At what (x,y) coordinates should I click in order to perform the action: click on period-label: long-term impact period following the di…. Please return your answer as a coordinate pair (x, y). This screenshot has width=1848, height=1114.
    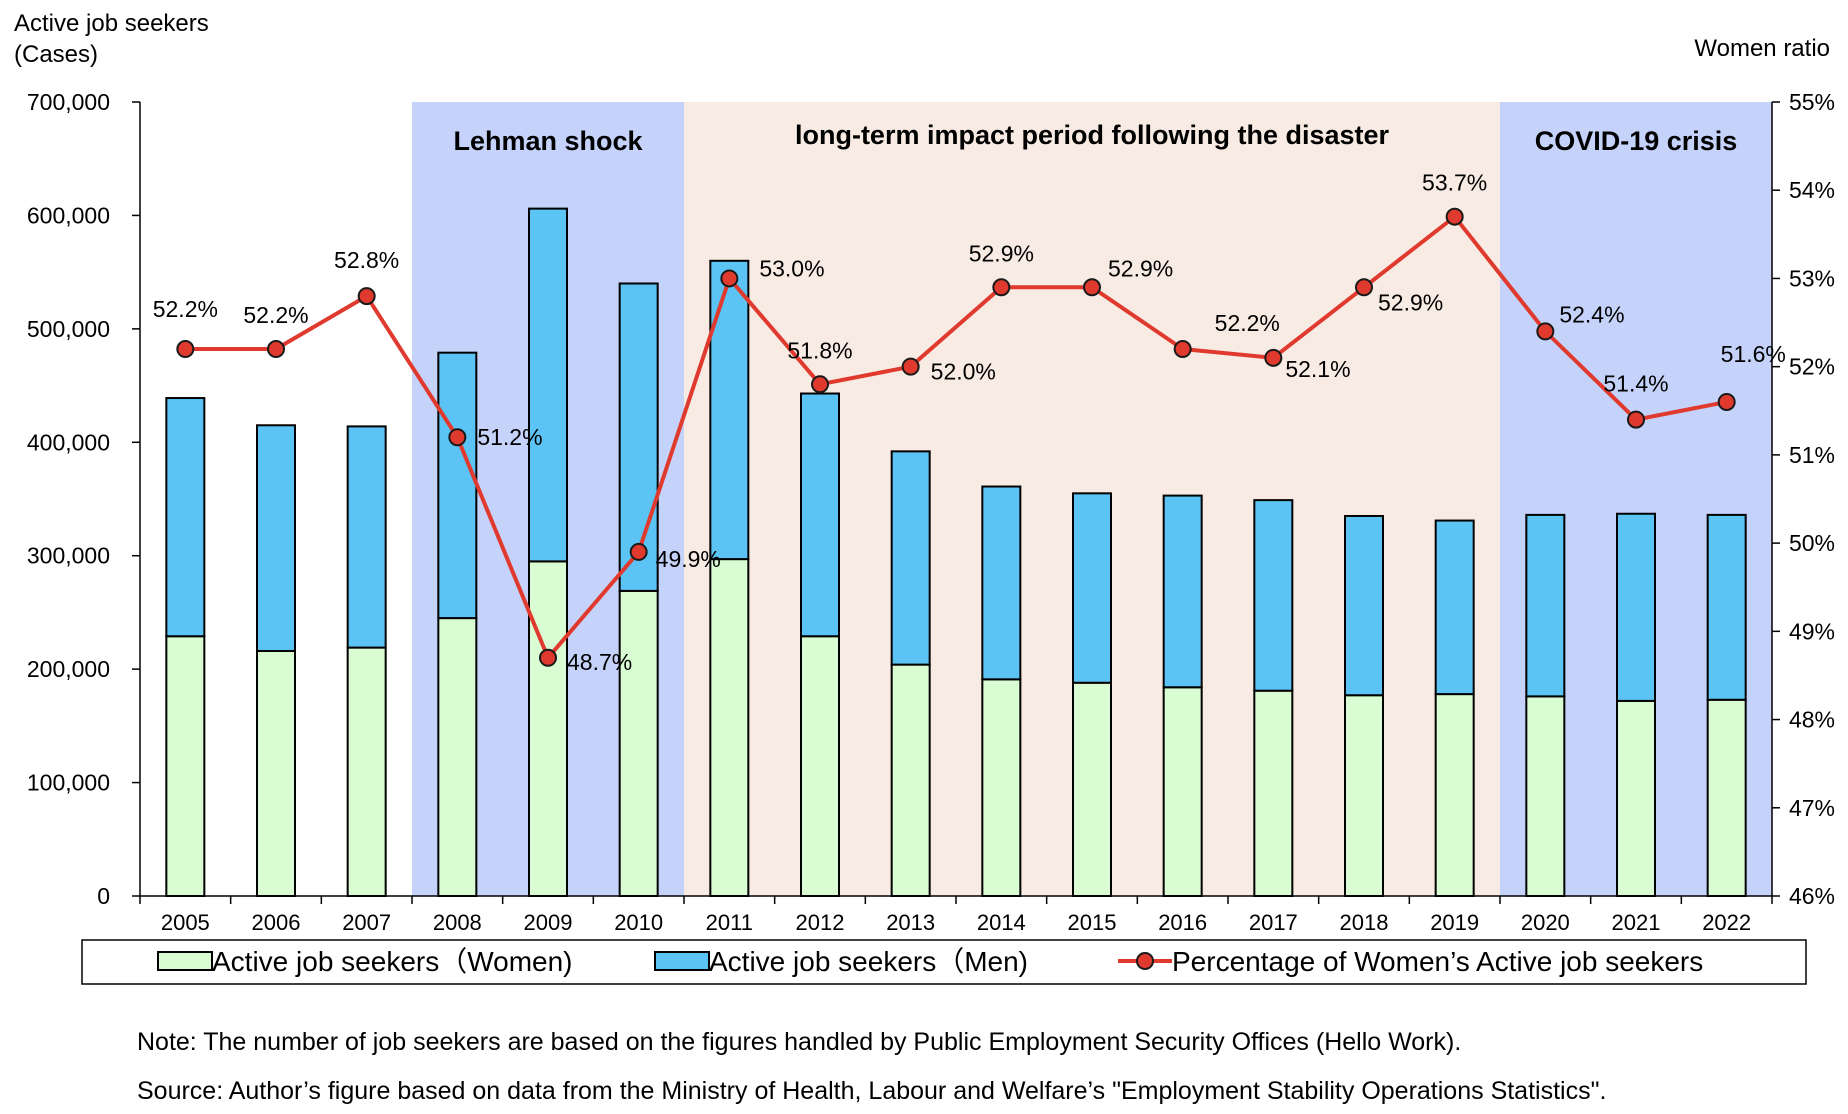
    Looking at the image, I should click on (1092, 135).